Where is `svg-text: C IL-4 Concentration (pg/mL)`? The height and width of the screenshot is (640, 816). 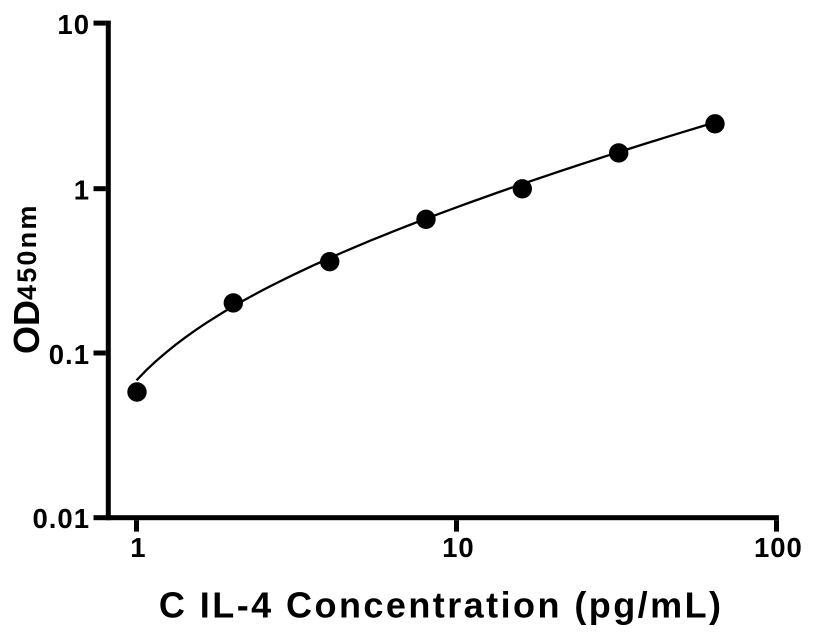
svg-text: C IL-4 Concentration (pg/mL) is located at coordinates (441, 604).